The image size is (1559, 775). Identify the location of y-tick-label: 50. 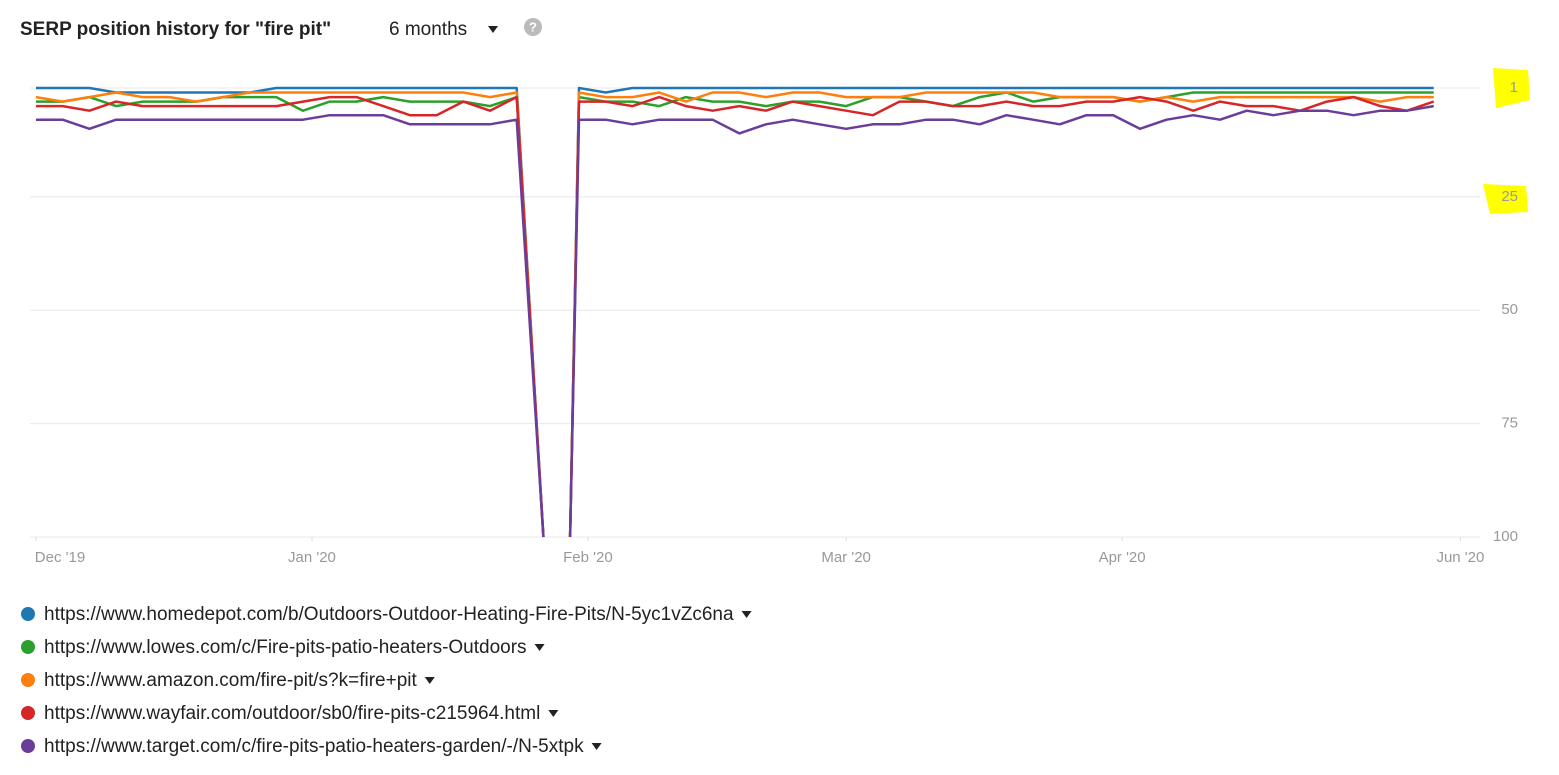
(1509, 309).